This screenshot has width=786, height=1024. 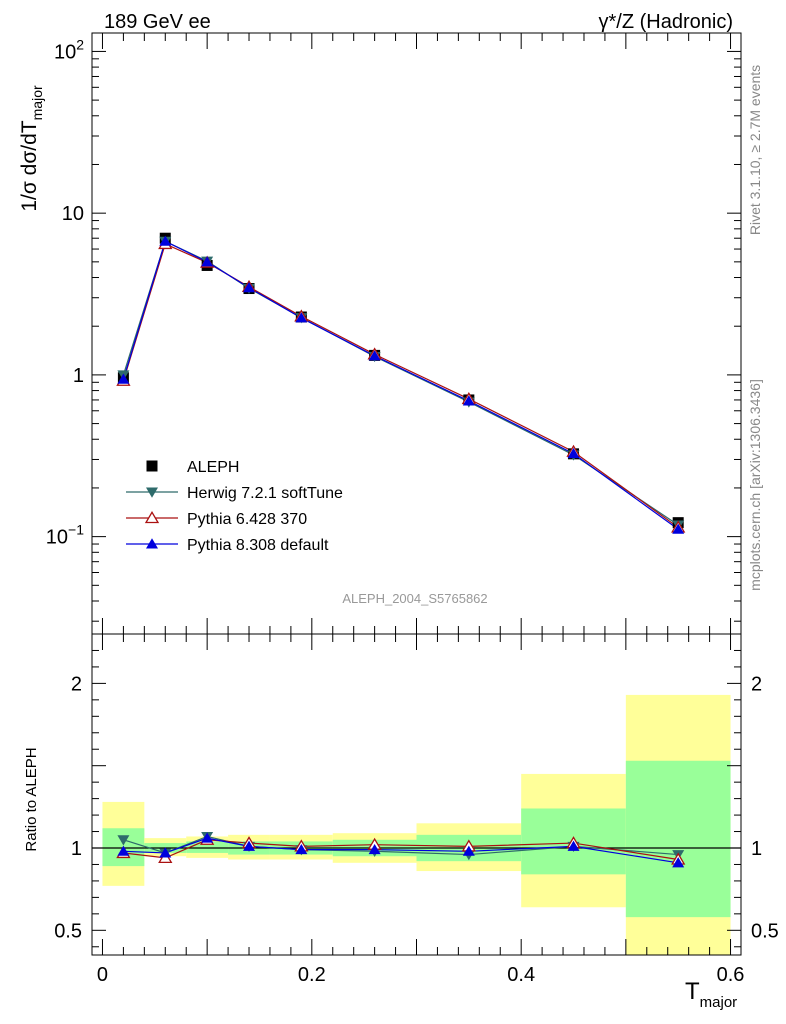 I want to click on legend-marker-aleph, so click(x=152, y=466).